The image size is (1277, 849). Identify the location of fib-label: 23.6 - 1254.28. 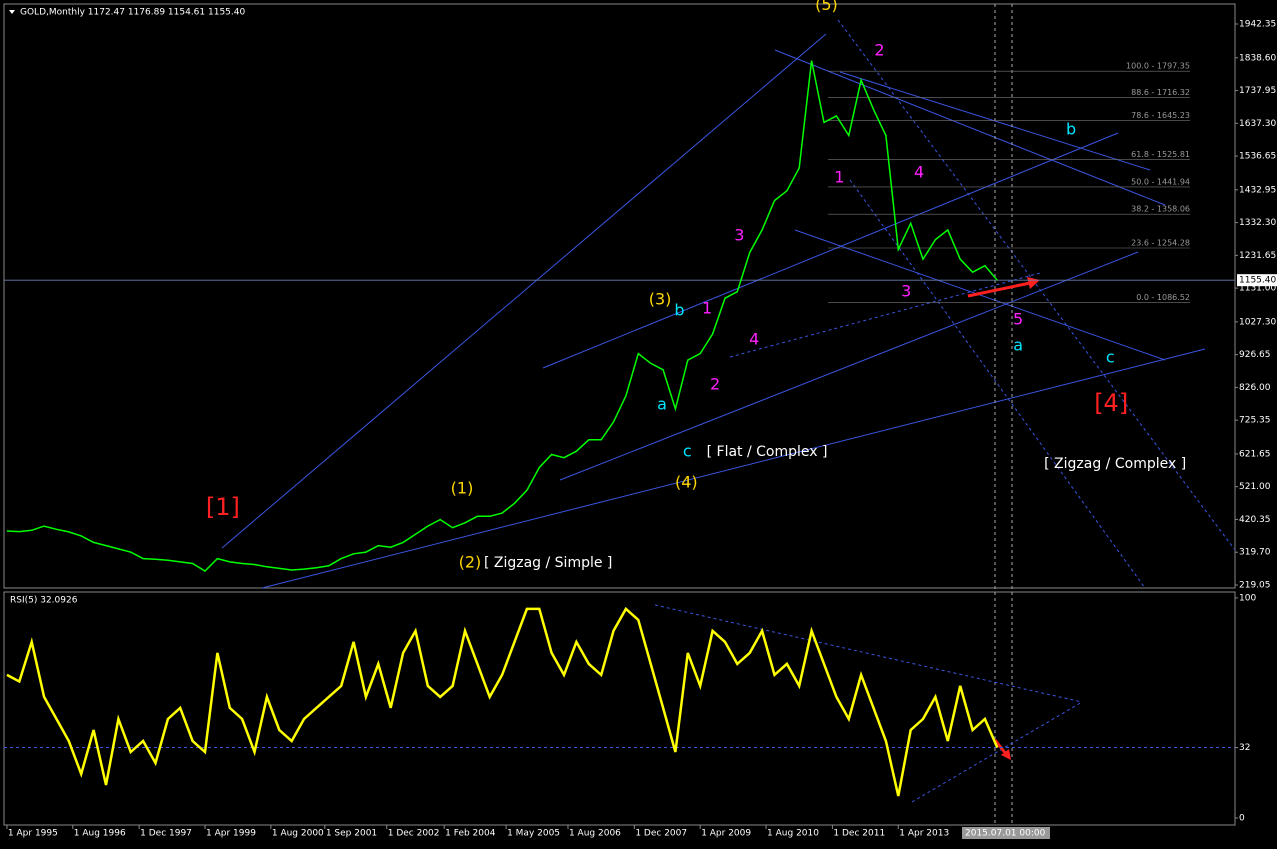
(1160, 242).